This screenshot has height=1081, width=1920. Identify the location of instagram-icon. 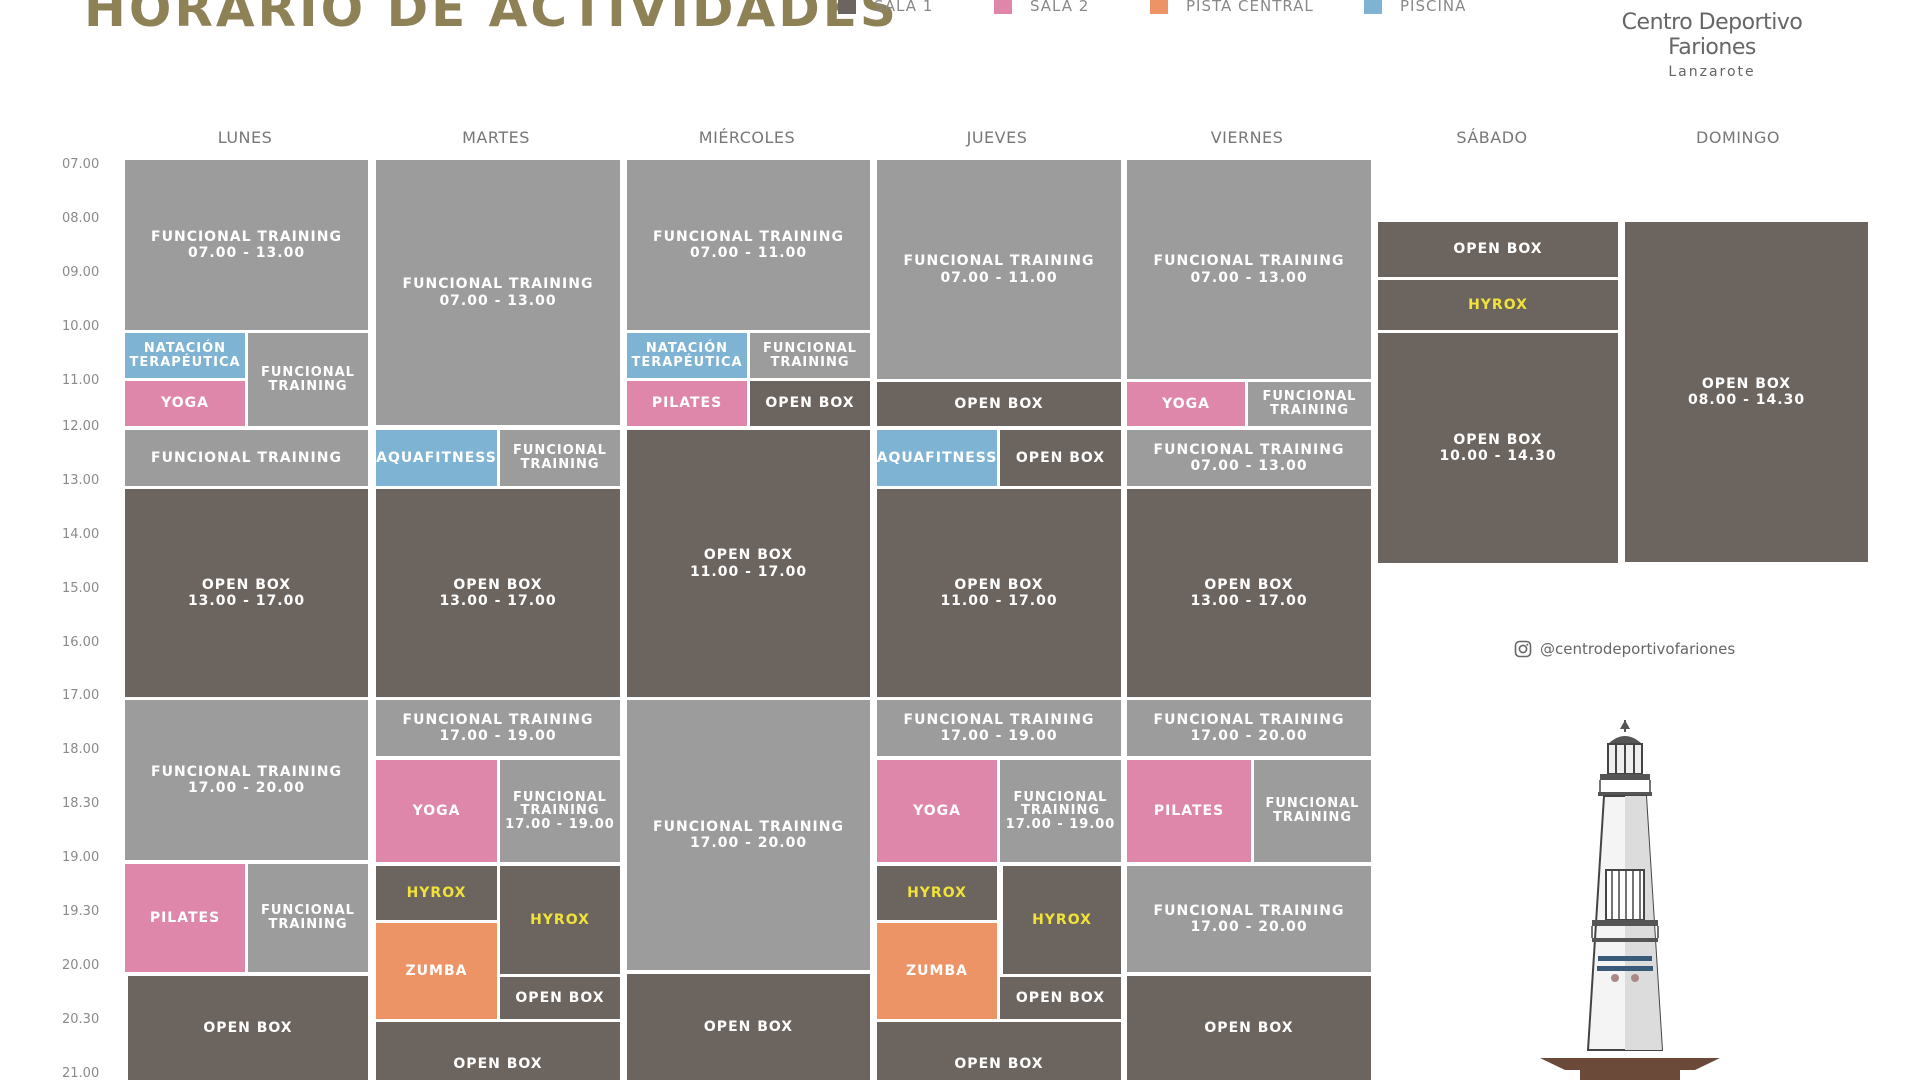
(1523, 649).